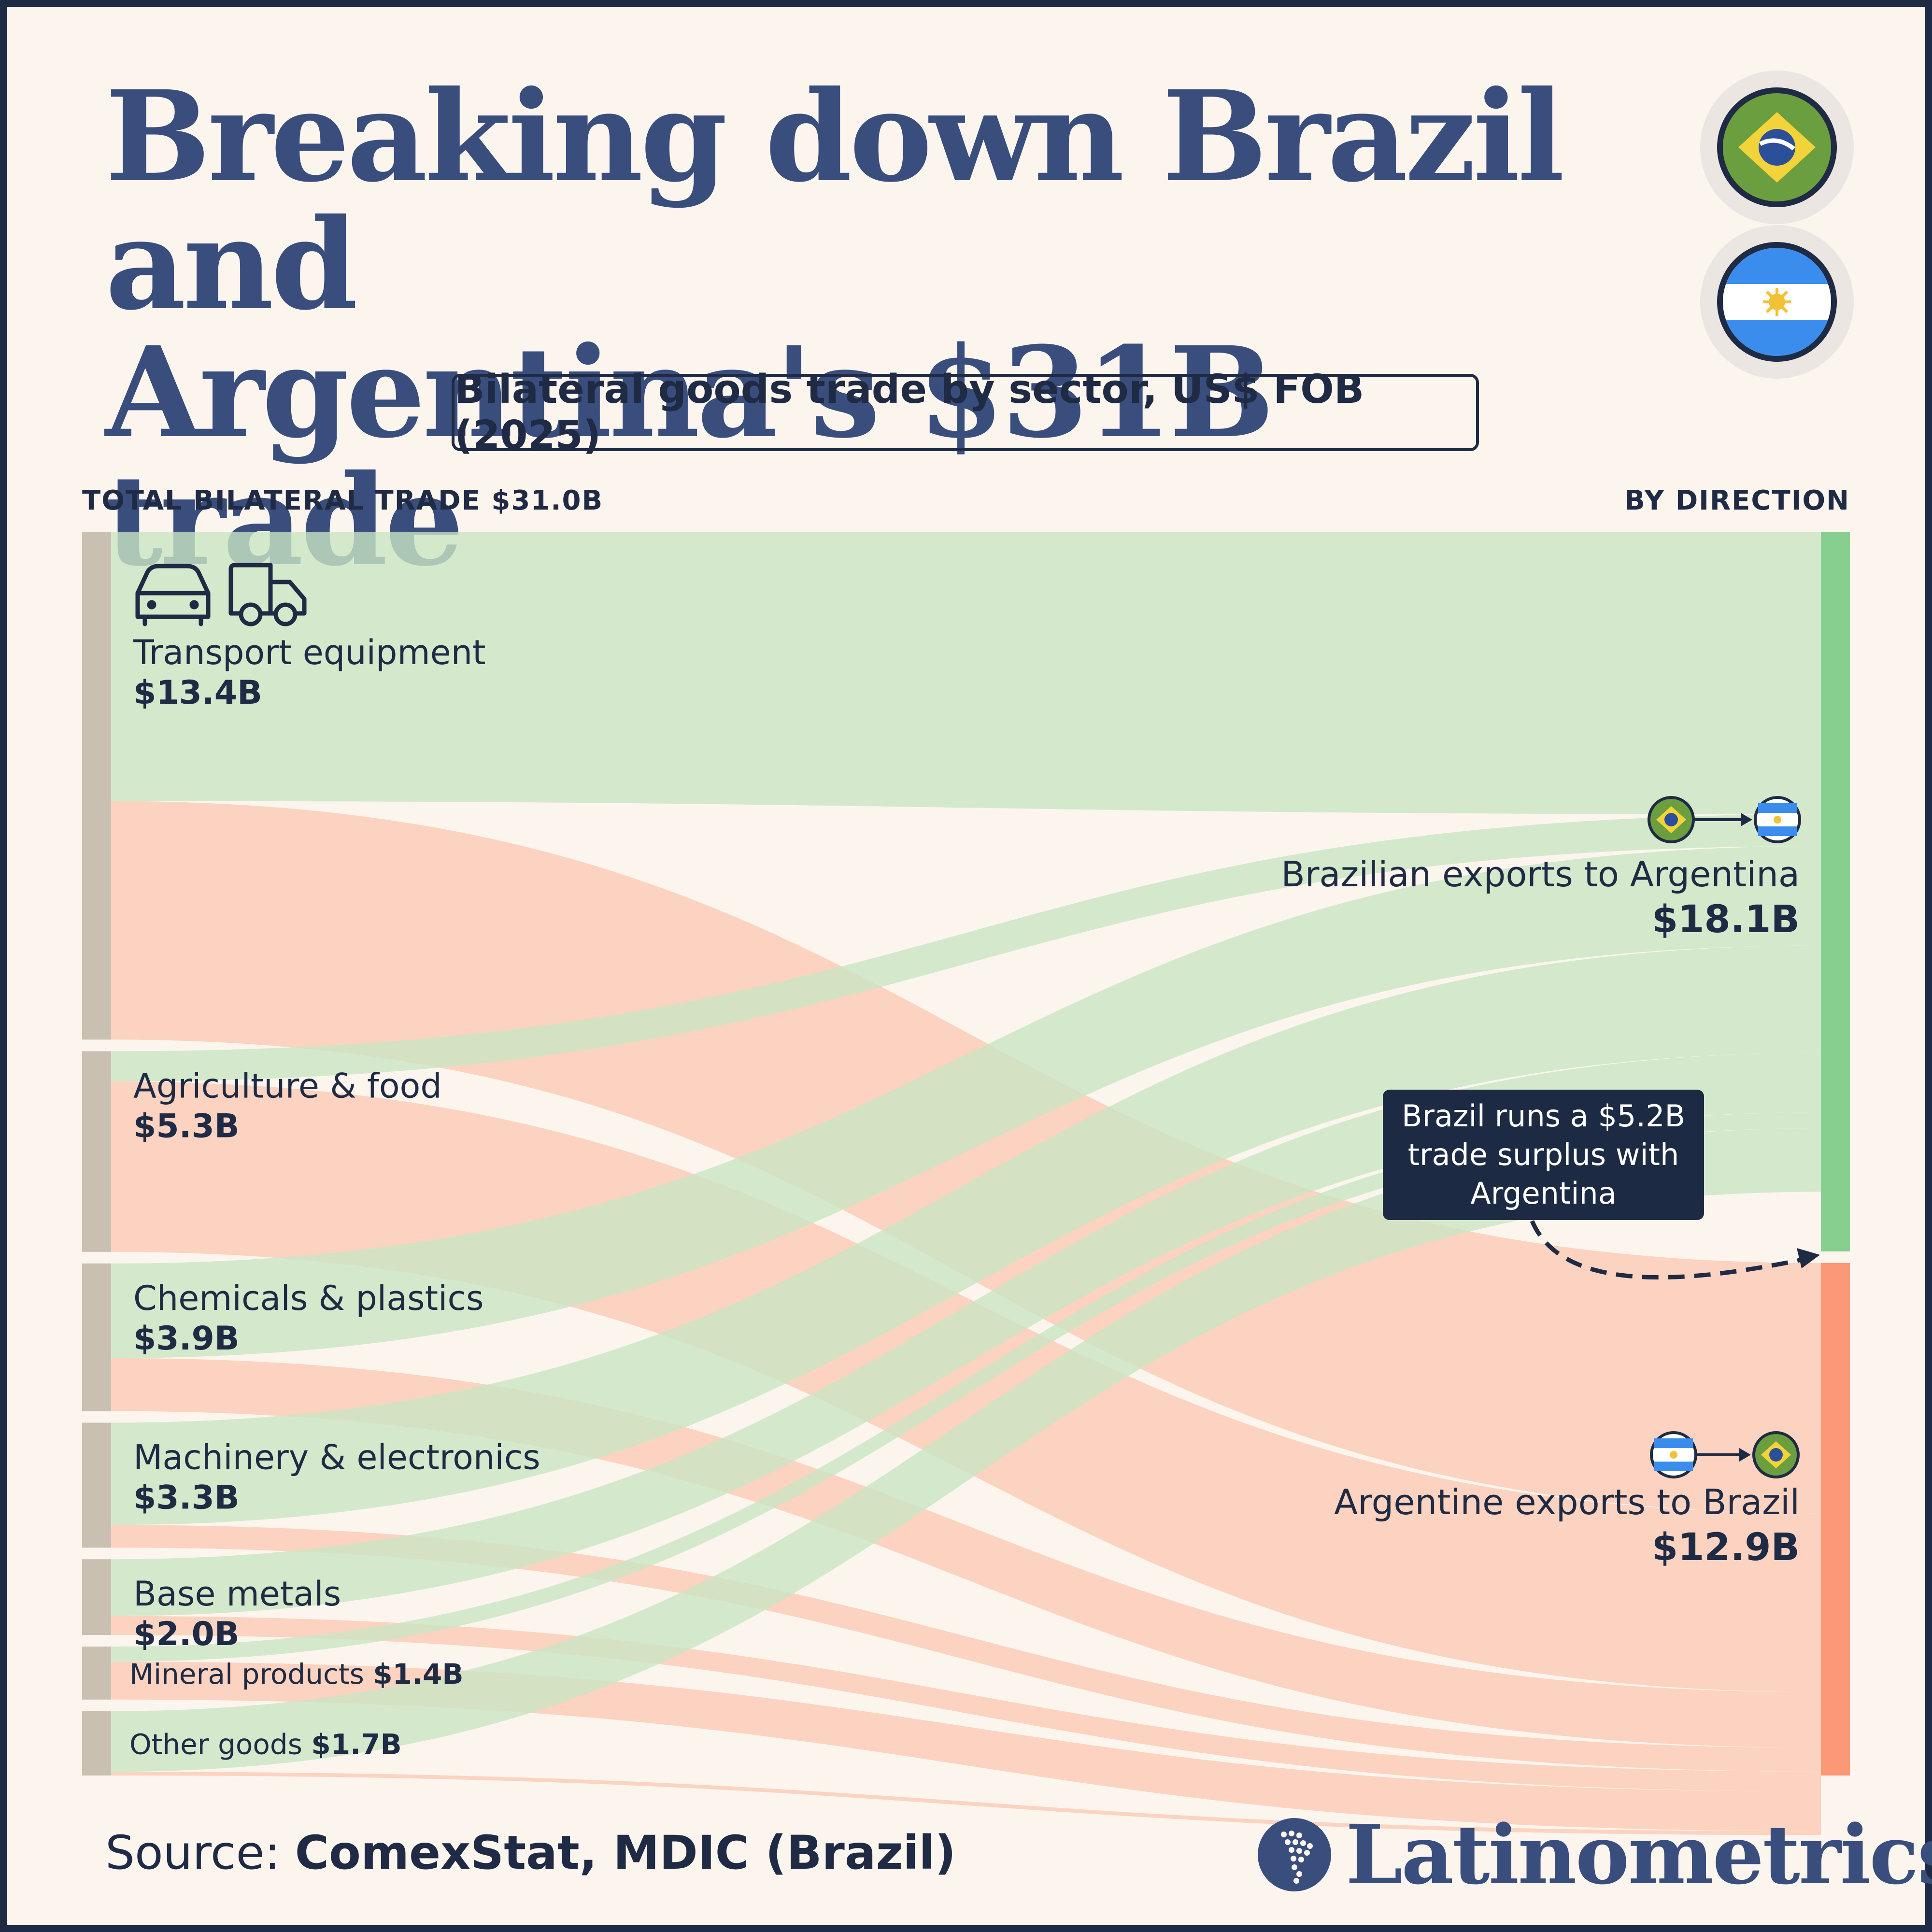  Describe the element at coordinates (96, 1743) in the screenshot. I see `source-node-other` at that location.